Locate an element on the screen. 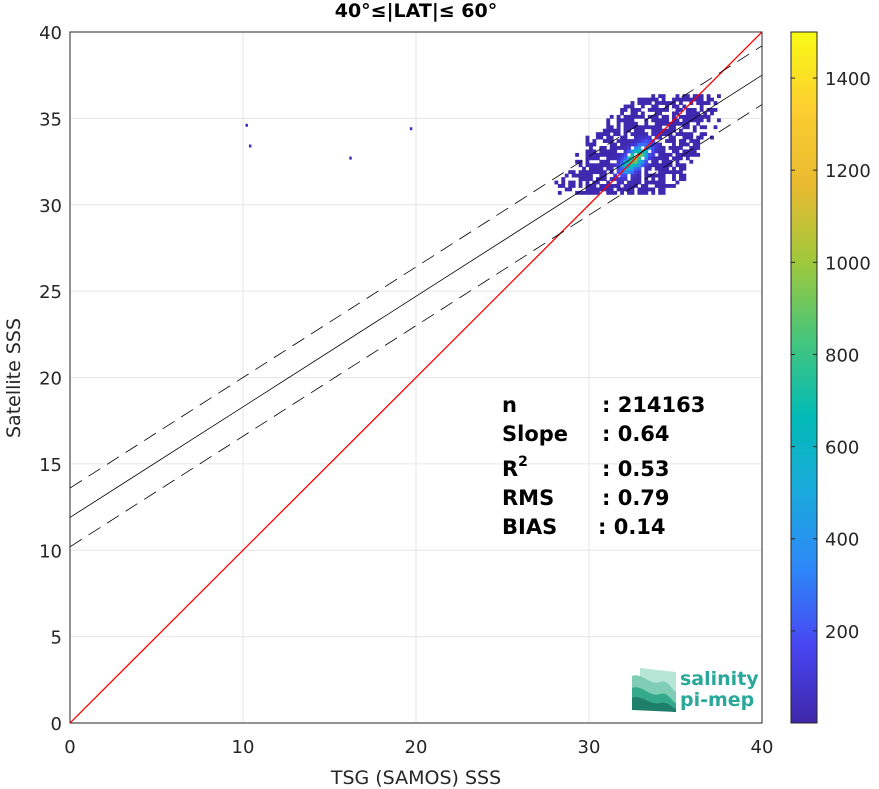 This screenshot has height=789, width=879. logo-line2: pi-mep is located at coordinates (717, 700).